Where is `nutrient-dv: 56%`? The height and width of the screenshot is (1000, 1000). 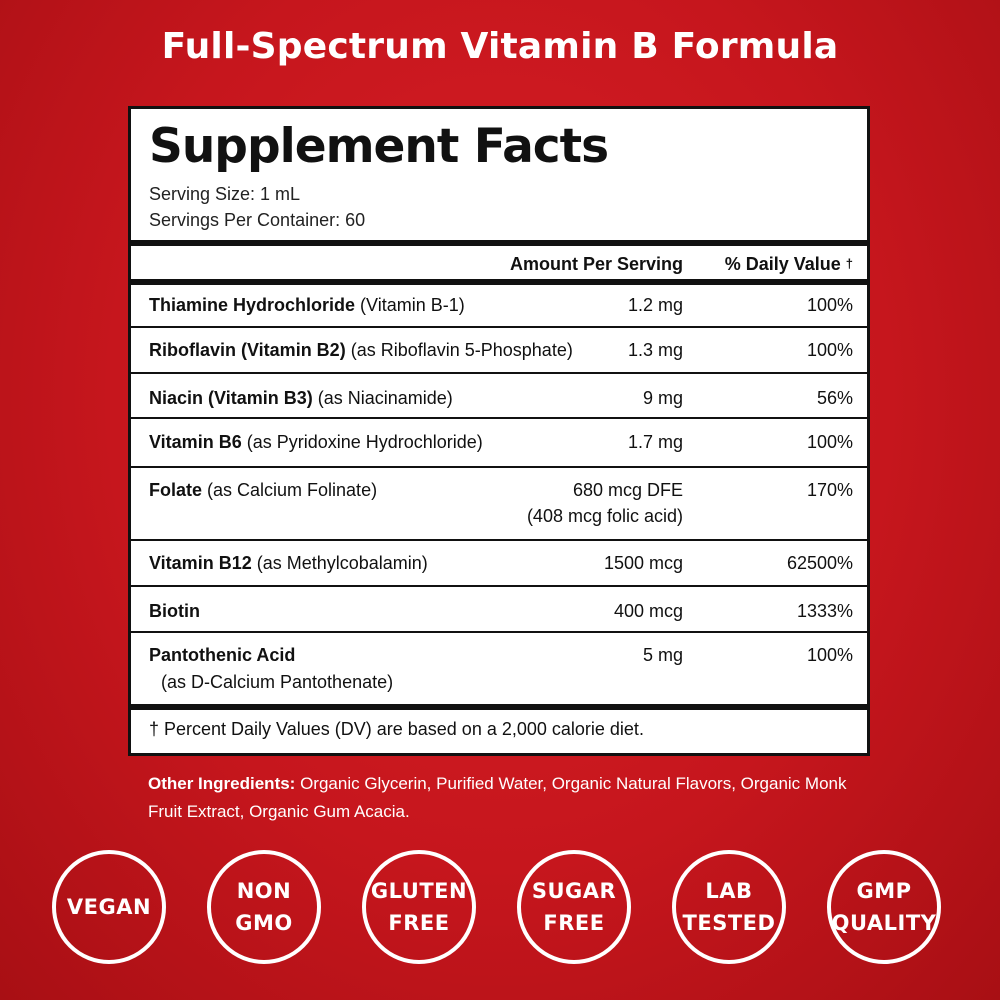 nutrient-dv: 56% is located at coordinates (834, 398).